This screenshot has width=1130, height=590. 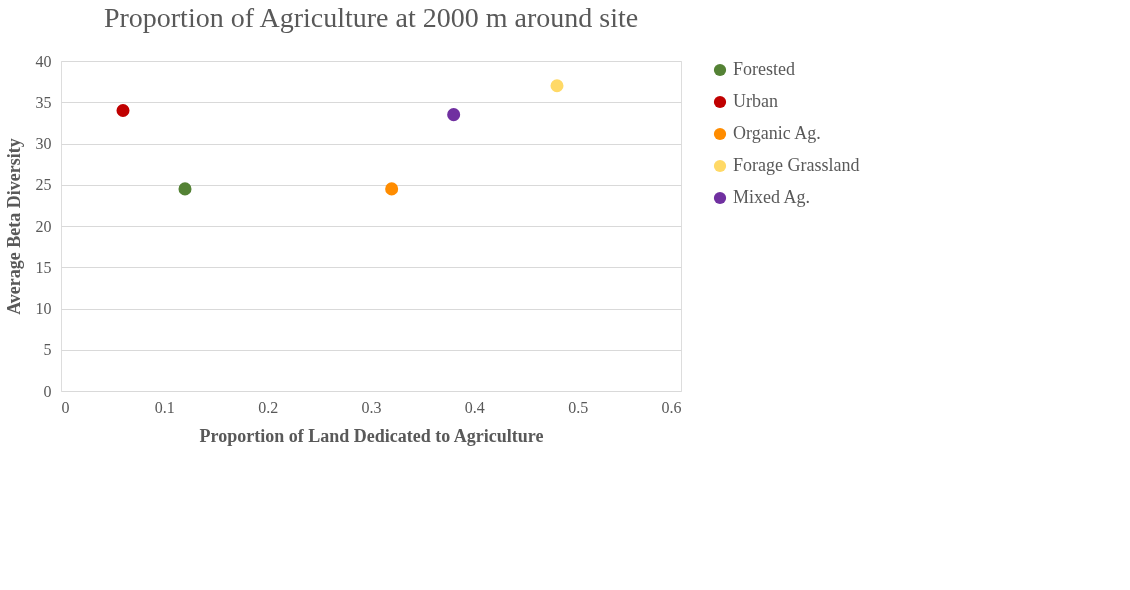 I want to click on x-tick-label: 0.5, so click(x=578, y=407).